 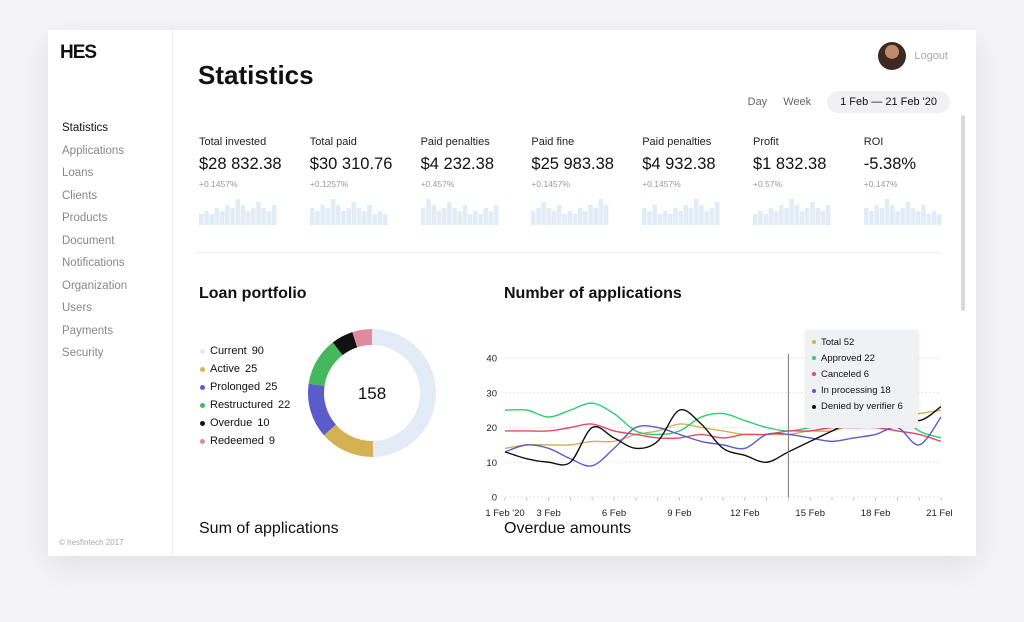 What do you see at coordinates (963, 213) in the screenshot?
I see `scrollbar` at bounding box center [963, 213].